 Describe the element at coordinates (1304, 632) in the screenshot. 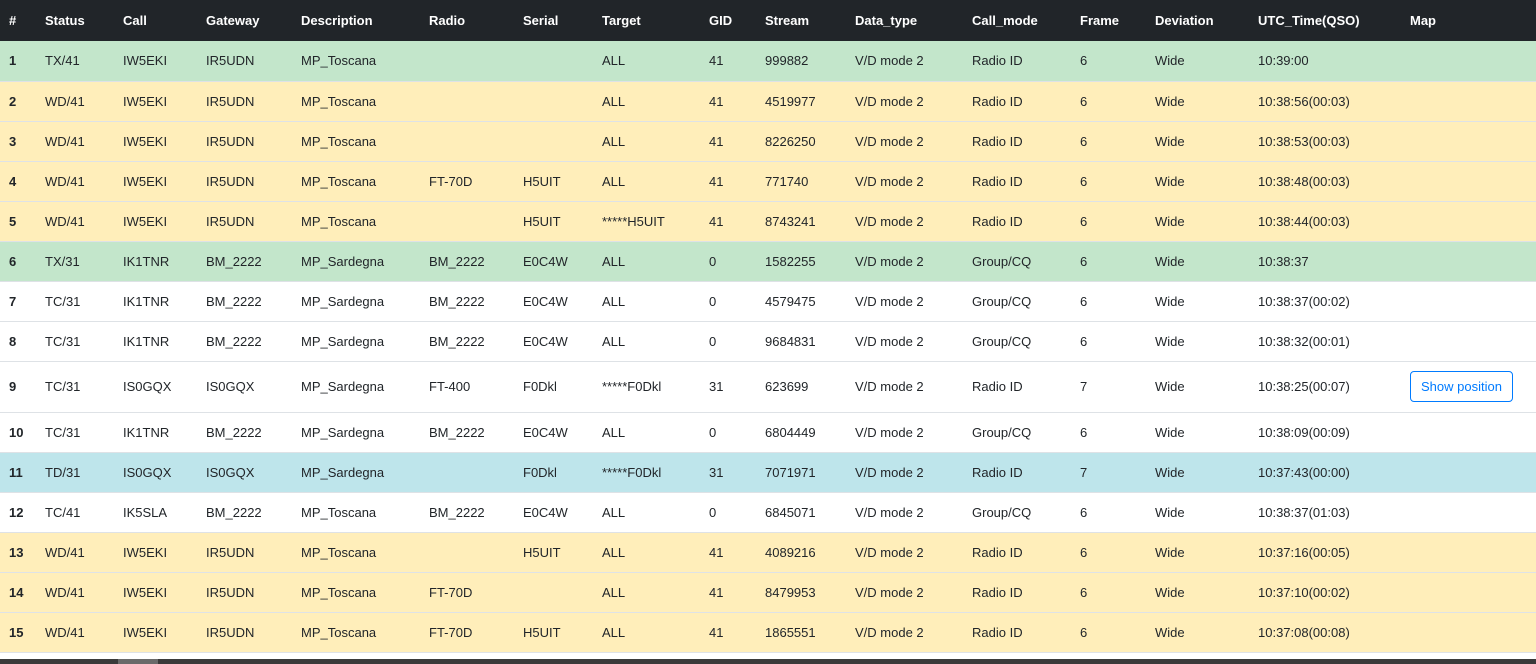

I see `utc-time-cell: 10:37:08(00:08)` at that location.